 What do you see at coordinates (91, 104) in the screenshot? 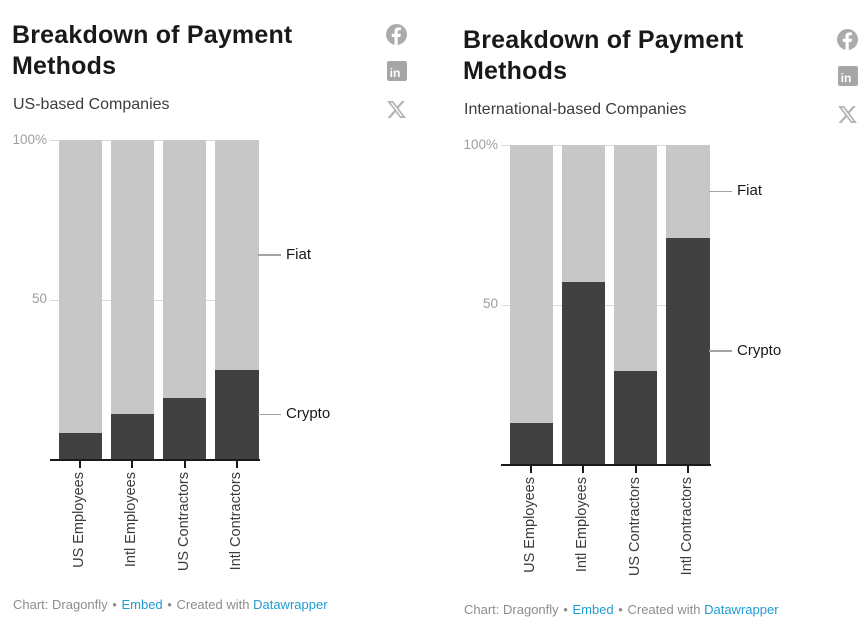
I see `chart-subtitle: US-based Companies` at bounding box center [91, 104].